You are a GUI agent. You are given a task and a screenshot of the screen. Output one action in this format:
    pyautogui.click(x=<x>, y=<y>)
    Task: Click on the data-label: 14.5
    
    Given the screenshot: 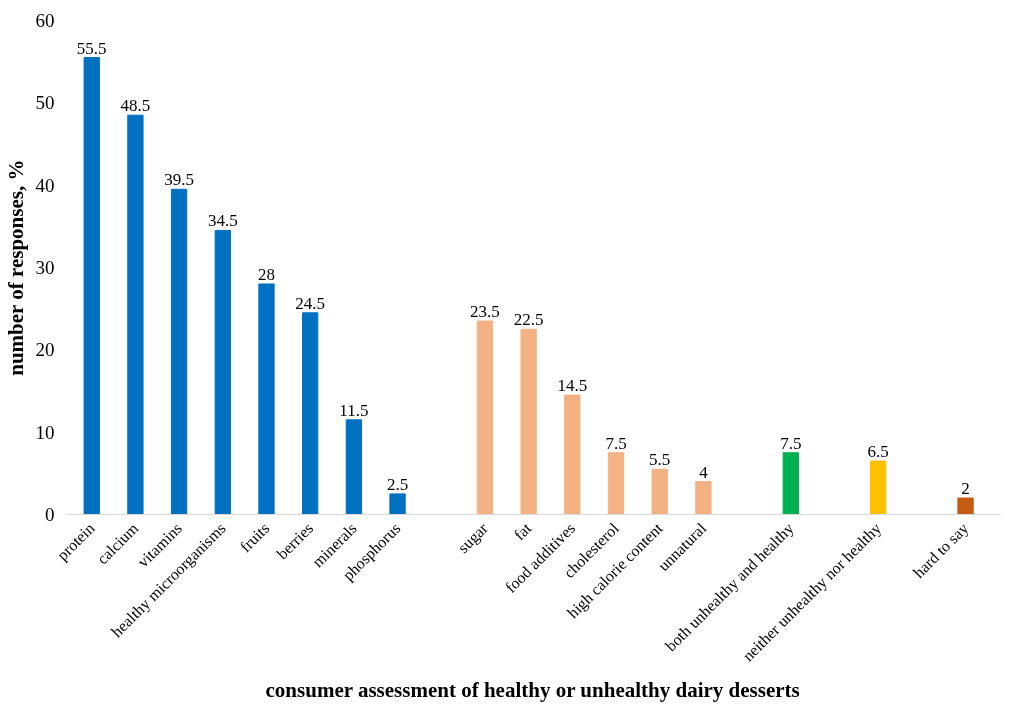 What is the action you would take?
    pyautogui.click(x=572, y=386)
    